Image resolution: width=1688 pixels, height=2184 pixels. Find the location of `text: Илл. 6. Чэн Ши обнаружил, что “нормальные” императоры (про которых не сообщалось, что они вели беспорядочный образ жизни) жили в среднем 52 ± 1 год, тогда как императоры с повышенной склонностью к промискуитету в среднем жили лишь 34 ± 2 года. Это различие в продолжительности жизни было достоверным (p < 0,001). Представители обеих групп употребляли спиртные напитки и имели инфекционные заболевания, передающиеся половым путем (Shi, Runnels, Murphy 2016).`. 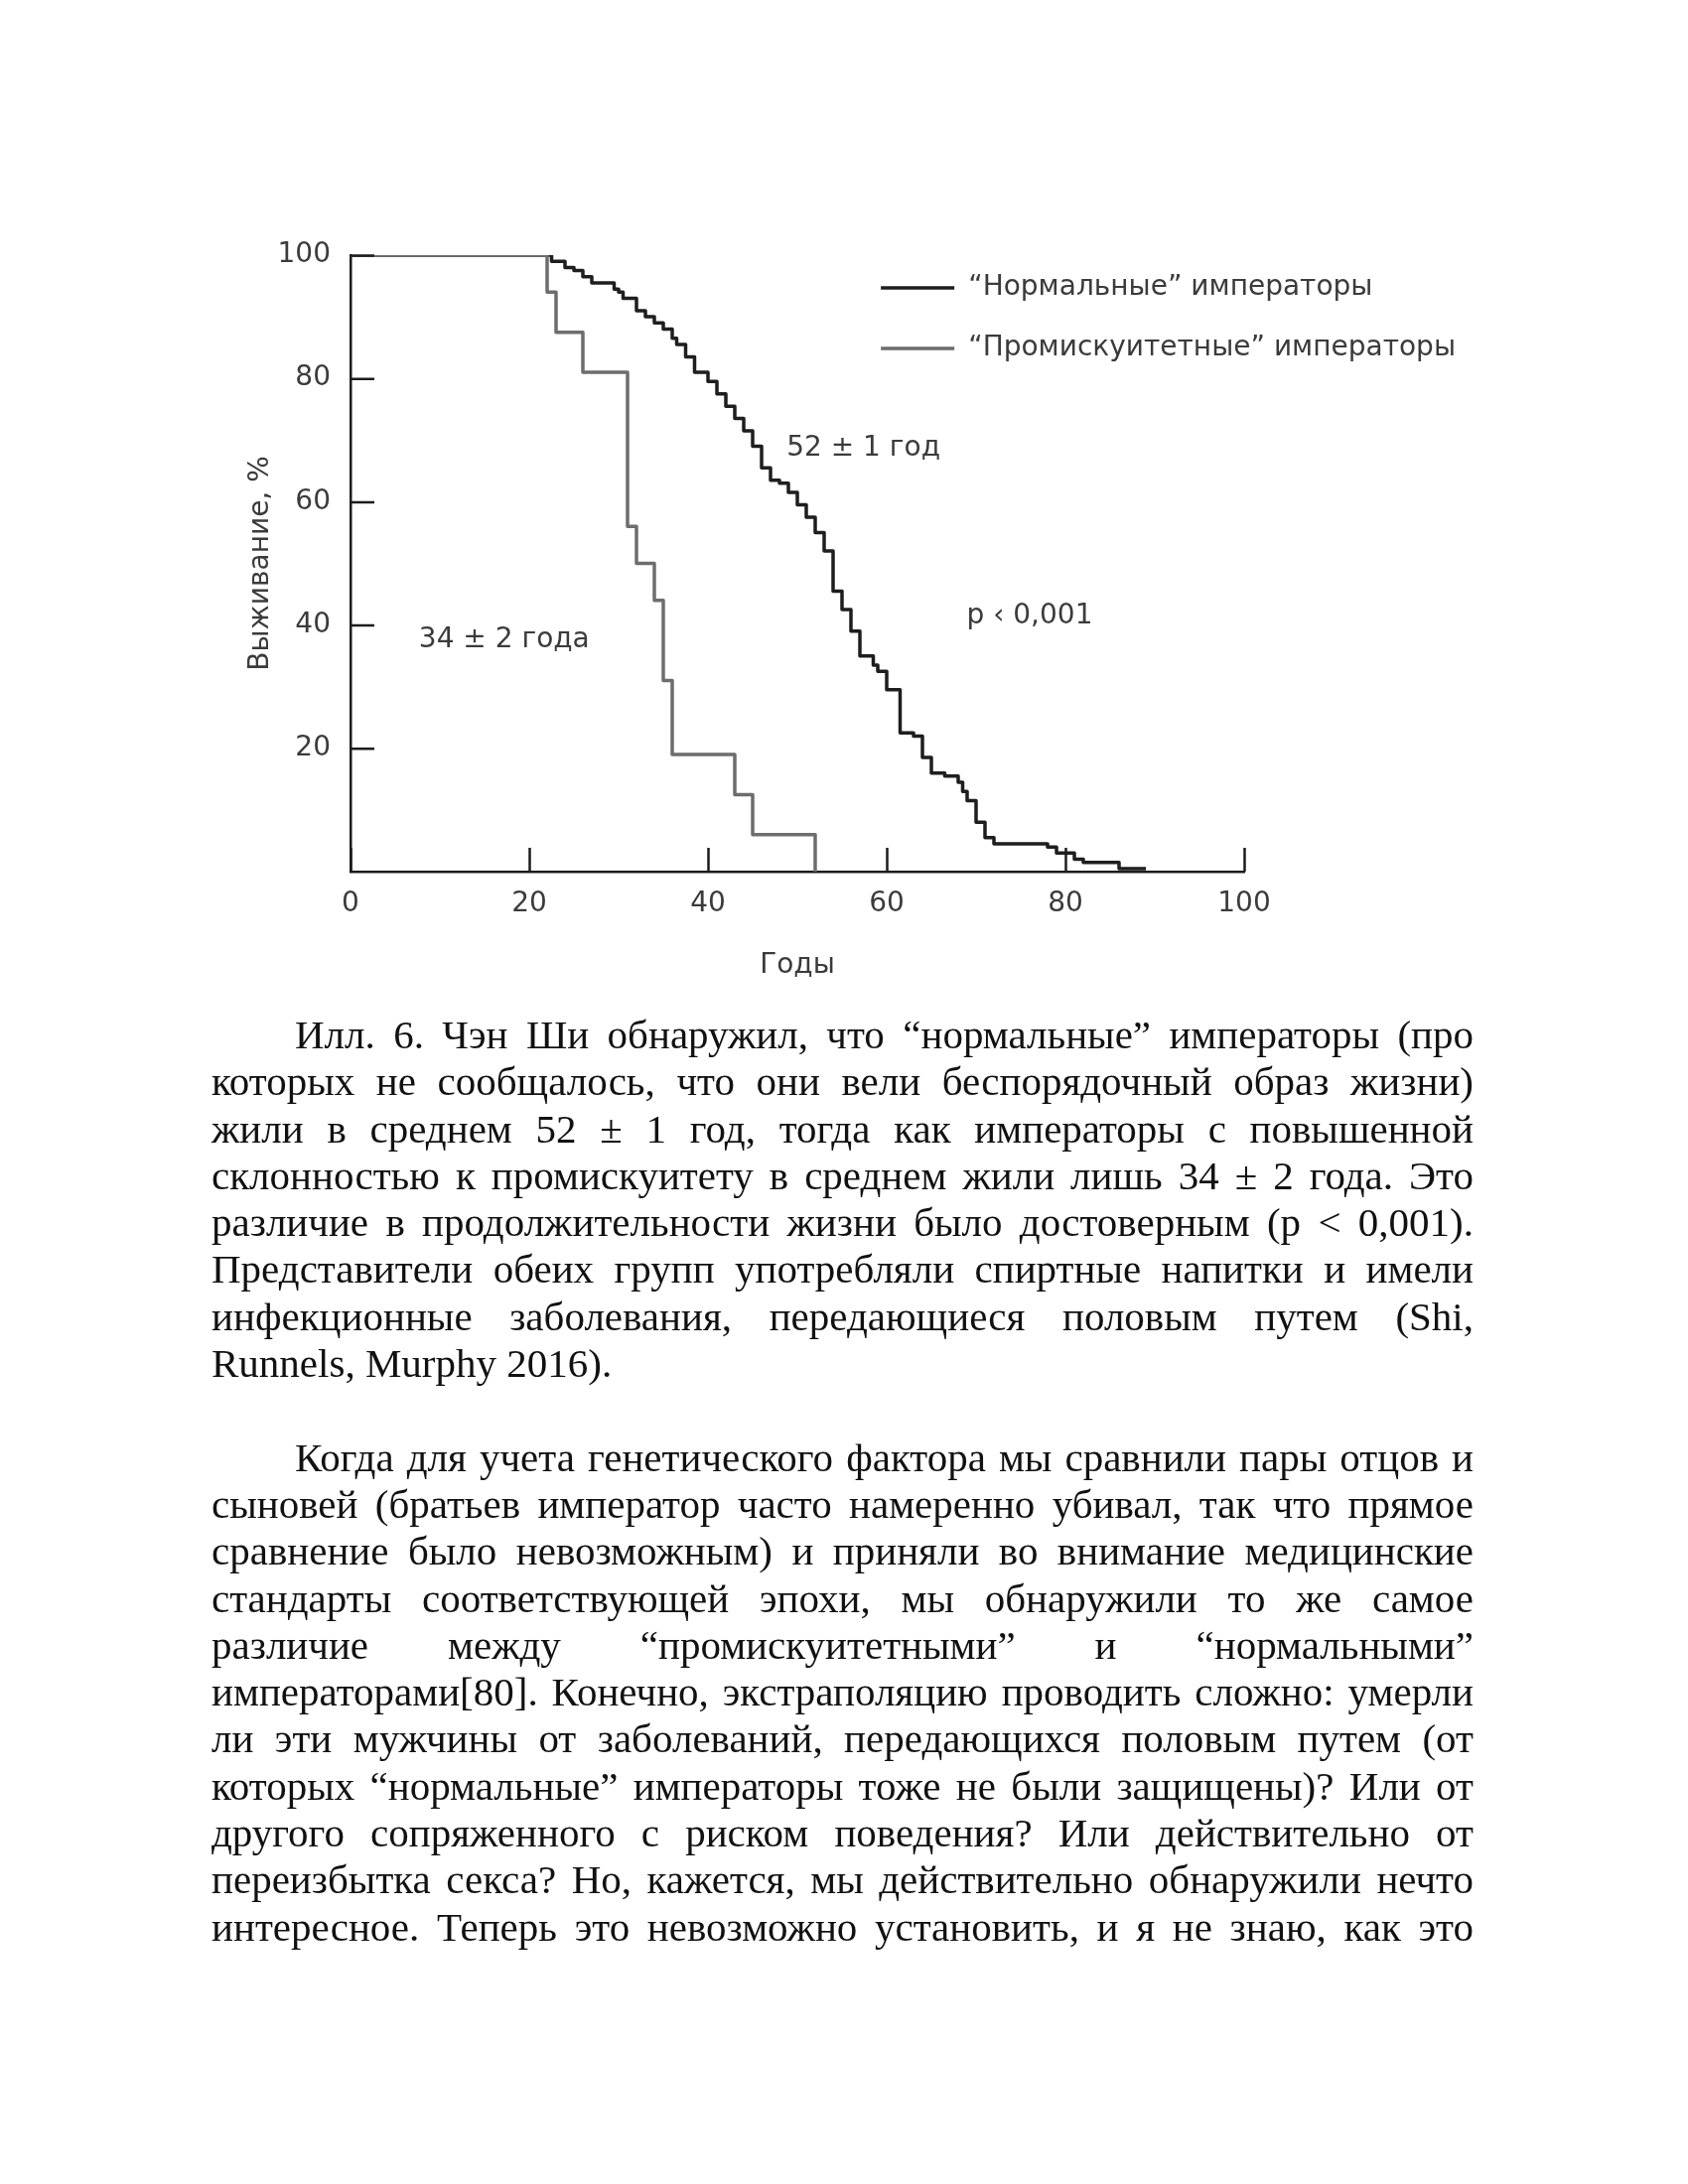

text: Илл. 6. Чэн Ши обнаружил, что “нормальные” императоры (про которых не сообщалось, что они вели беспорядочный образ жизни) жили в среднем 52 ± 1 год, тогда как императоры с повышенной склонностью к промискуитету в среднем жили лишь 34 ± 2 года. Это различие в продолжительности жизни было достоверным (p < 0,001). Представители обеих групп употребляли спиртные напитки и имели инфекционные заболевания, передающиеся половым путем (Shi, Runnels, Murphy 2016). is located at coordinates (842, 1200).